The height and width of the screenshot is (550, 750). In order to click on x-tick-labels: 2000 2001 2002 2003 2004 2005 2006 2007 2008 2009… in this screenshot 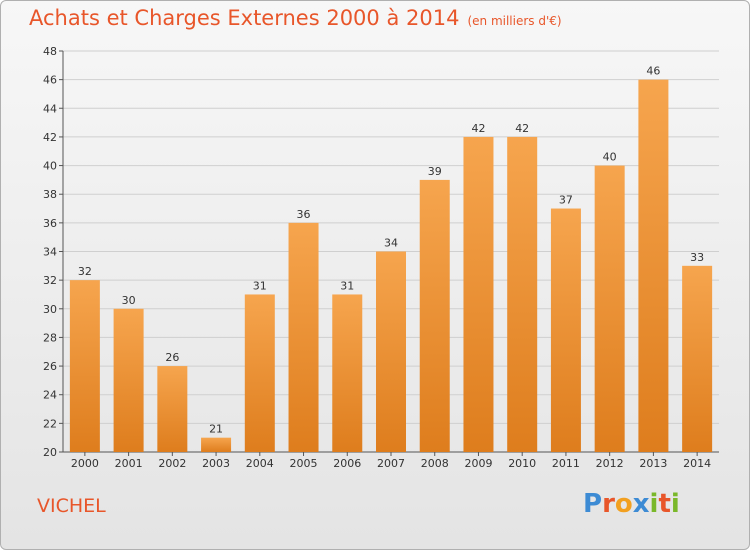, I will do `click(391, 463)`.